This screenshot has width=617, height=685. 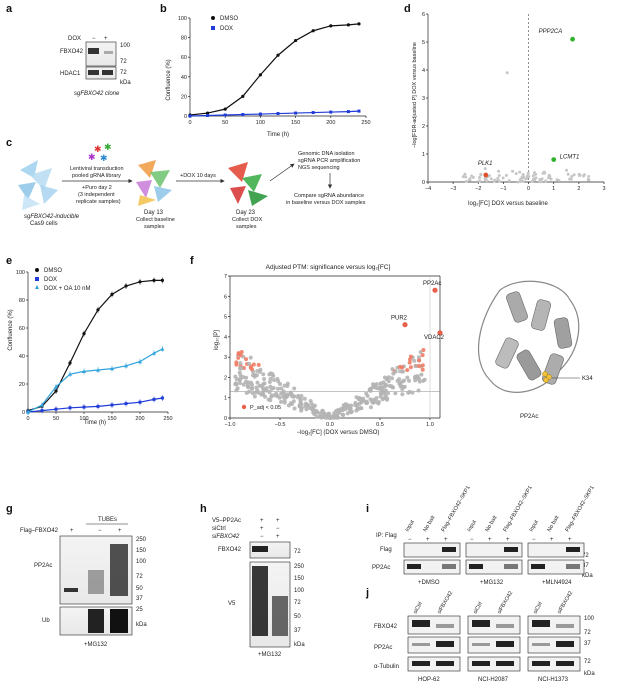 I want to click on blot-pp2ac, so click(x=556, y=567).